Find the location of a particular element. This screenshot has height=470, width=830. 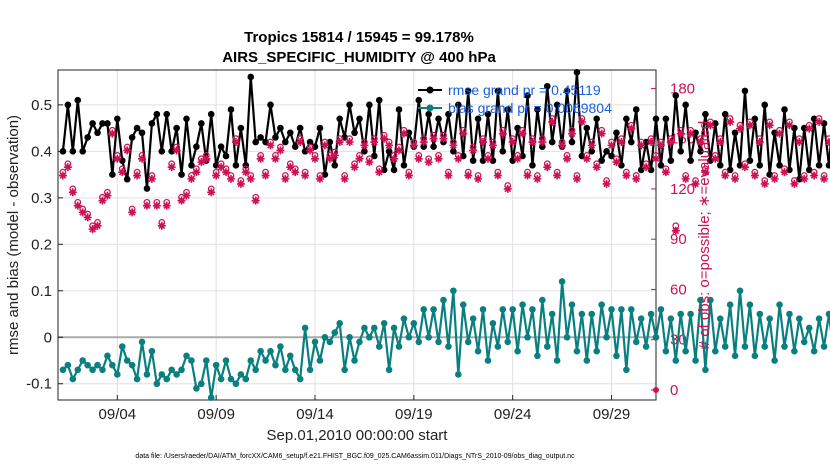

x-axis-ticks: 09/04 09/09 09/14 09/19 09/24 09/29 is located at coordinates (364, 409).